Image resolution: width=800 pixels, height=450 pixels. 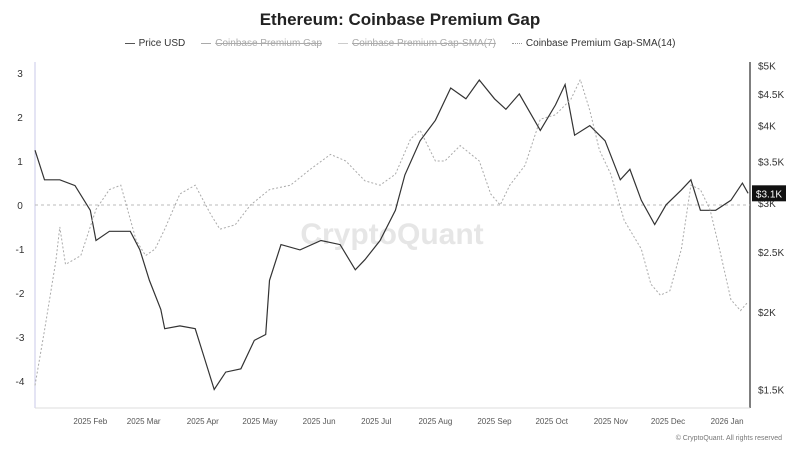 I want to click on x-tick-label: 2025 Jul, so click(x=376, y=421).